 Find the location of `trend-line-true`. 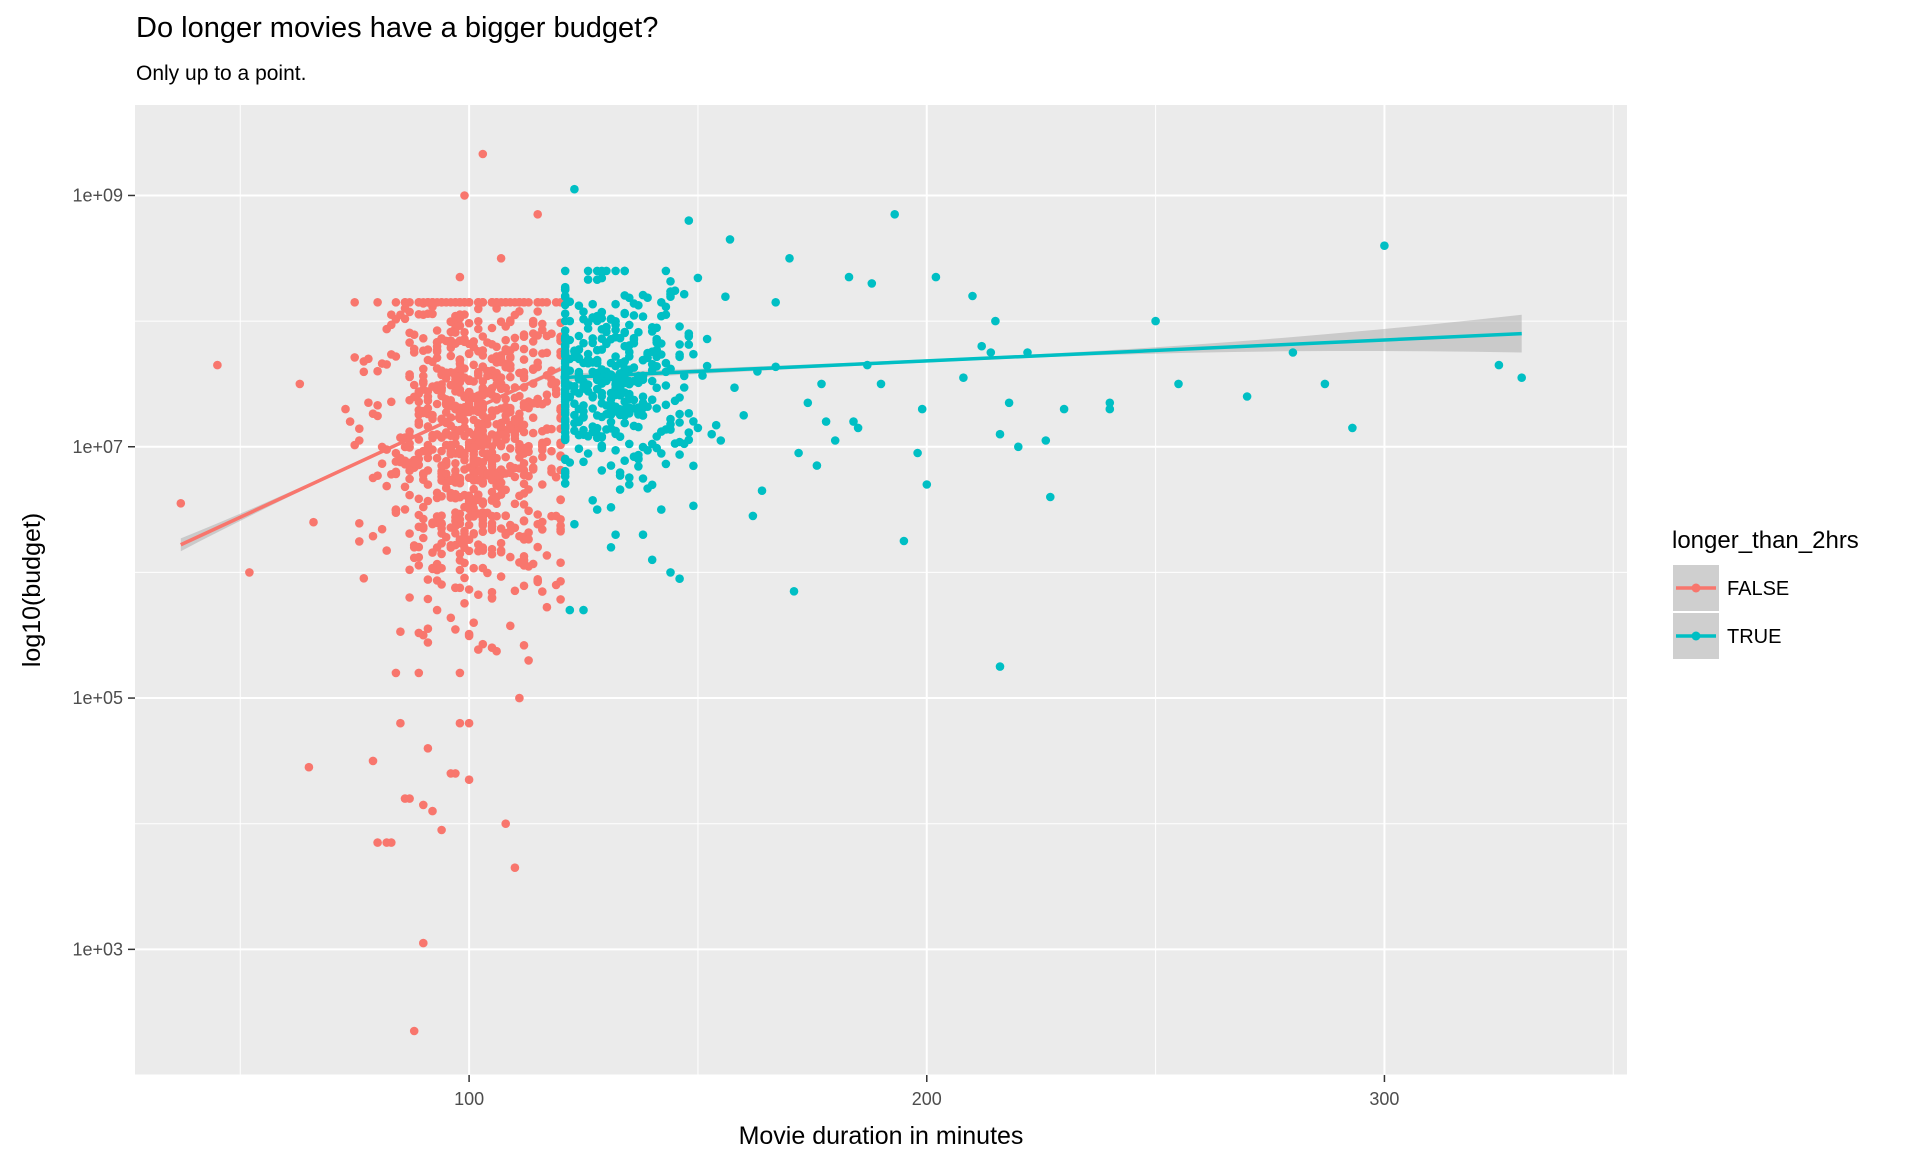

trend-line-true is located at coordinates (1041, 355).